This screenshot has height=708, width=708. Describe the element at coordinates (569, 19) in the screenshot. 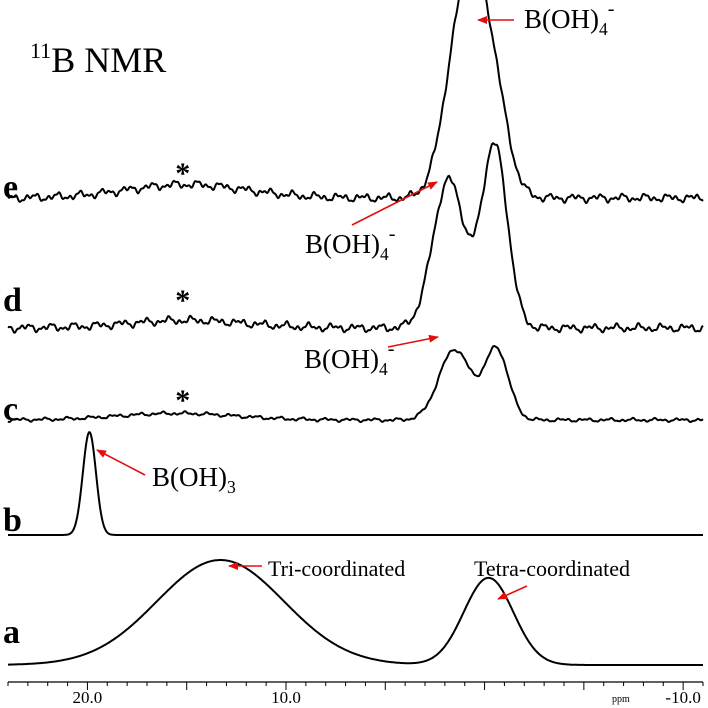

I see `annotation-label-6: B(OH)4-` at that location.